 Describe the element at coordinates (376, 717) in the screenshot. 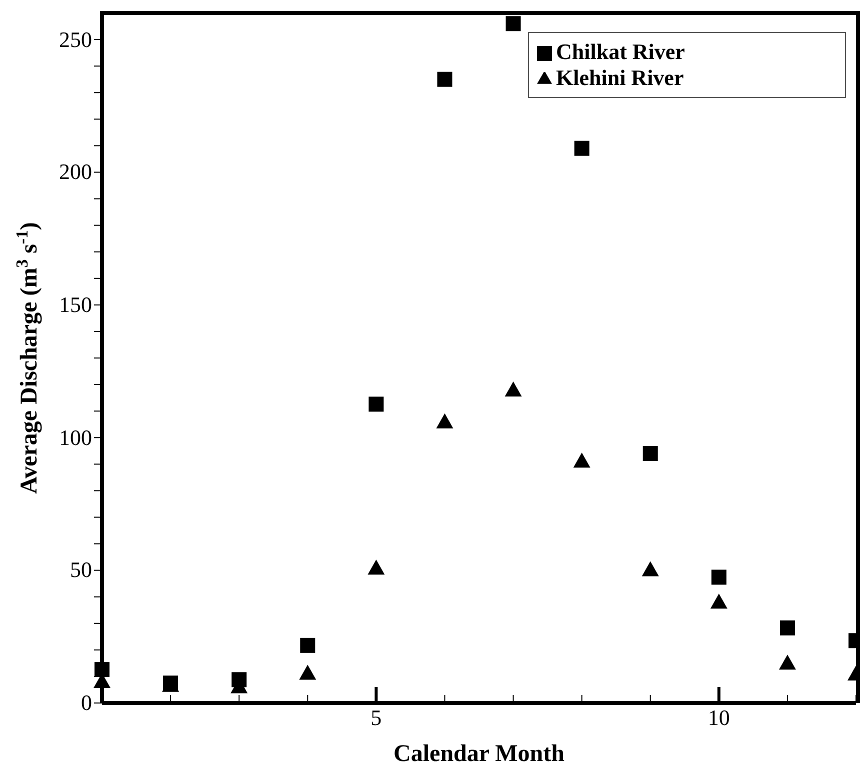

I see `x-tick-label: 5` at that location.